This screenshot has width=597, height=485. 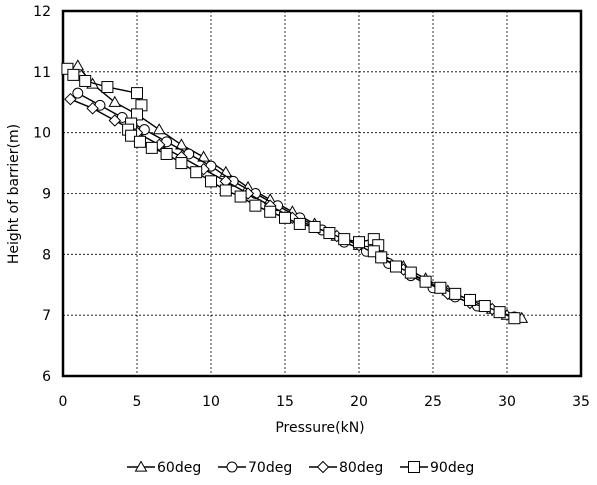 I want to click on y-tick-label: 8, so click(x=46, y=255).